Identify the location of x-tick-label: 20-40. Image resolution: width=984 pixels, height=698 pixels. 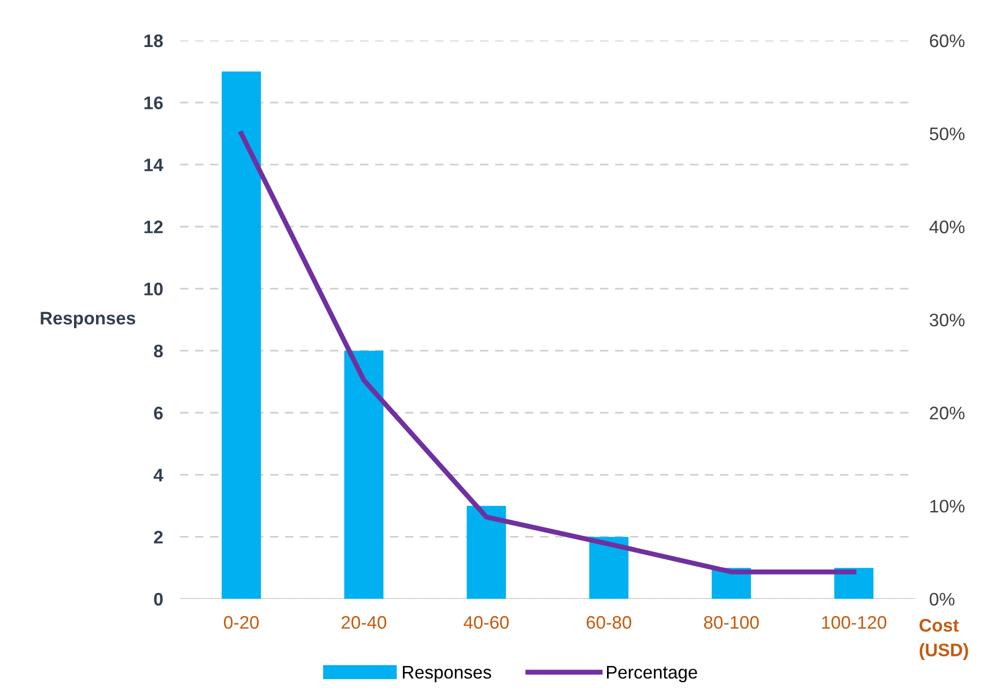
(364, 622).